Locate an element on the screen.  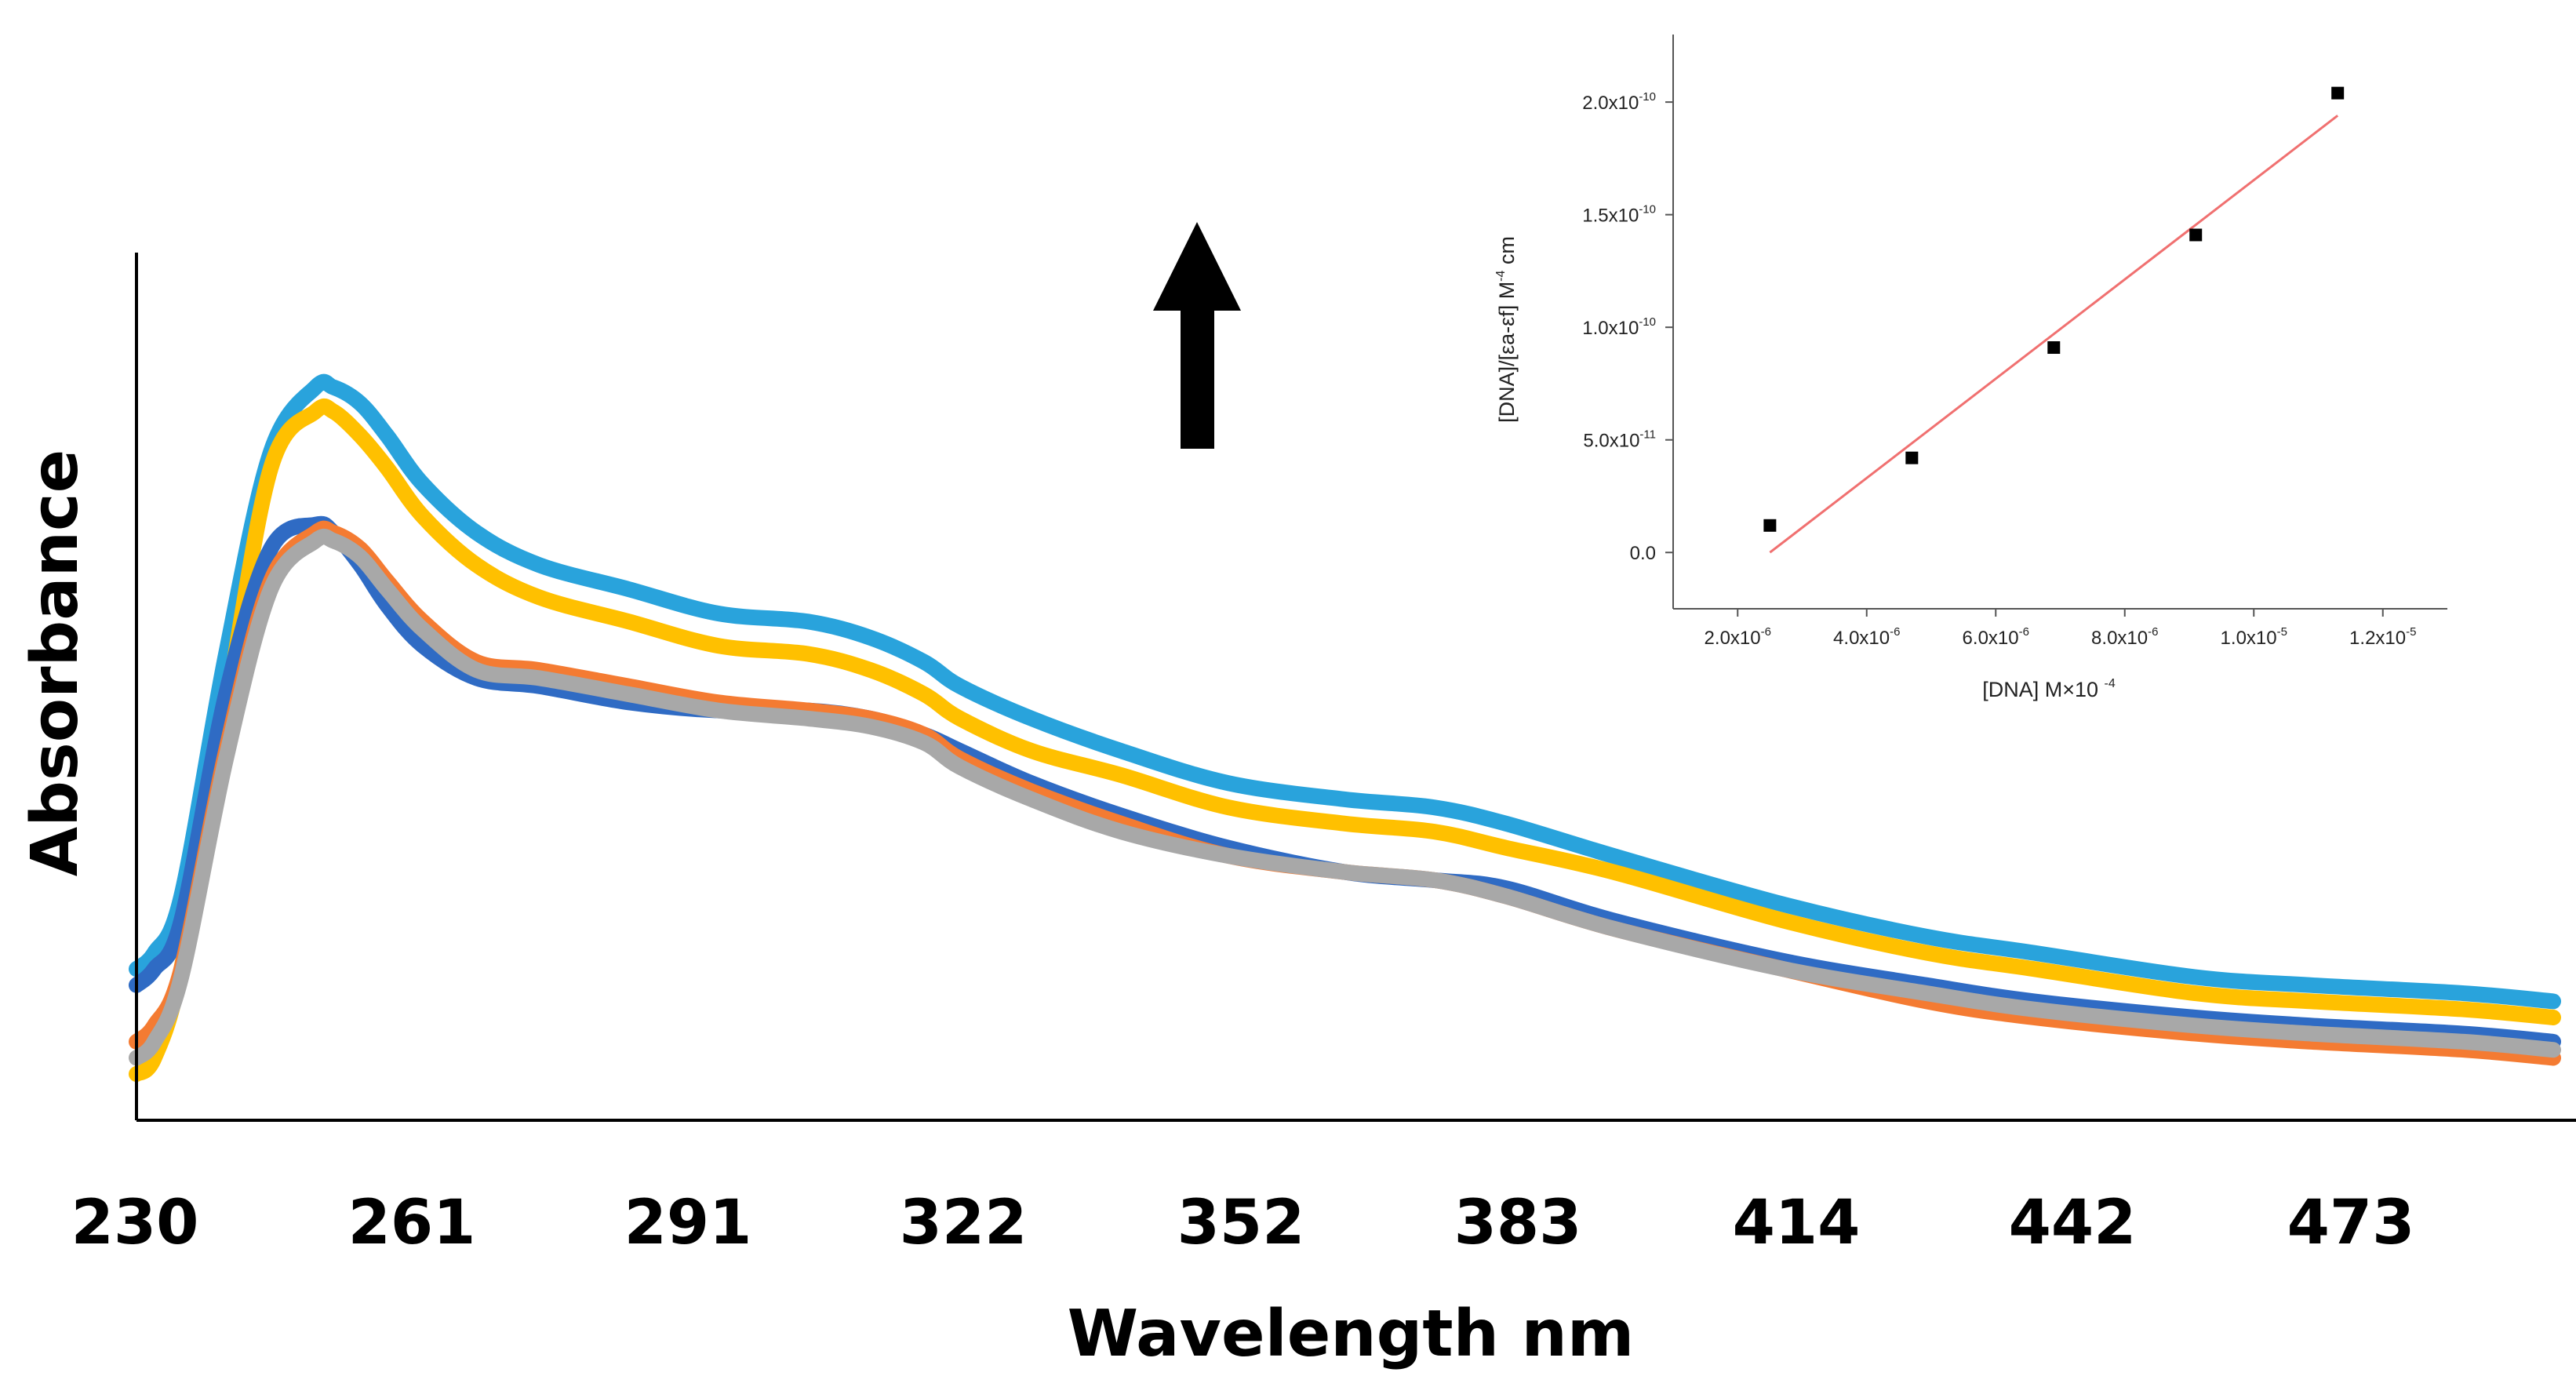
main-x-tick-labels: 230 261 291 322 352 383 414 442 473 is located at coordinates (1243, 1223).